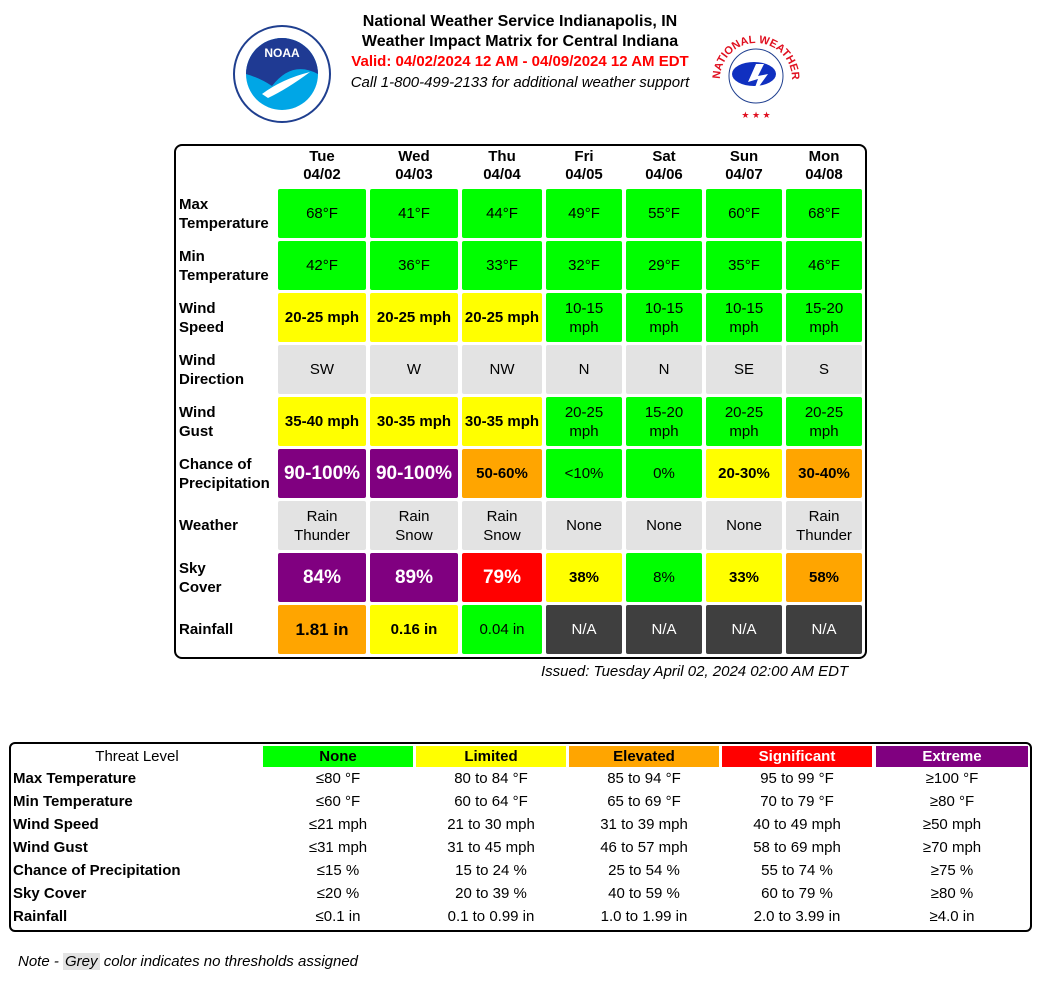  What do you see at coordinates (322, 629) in the screenshot?
I see `matrix-cell: 1.81 in` at bounding box center [322, 629].